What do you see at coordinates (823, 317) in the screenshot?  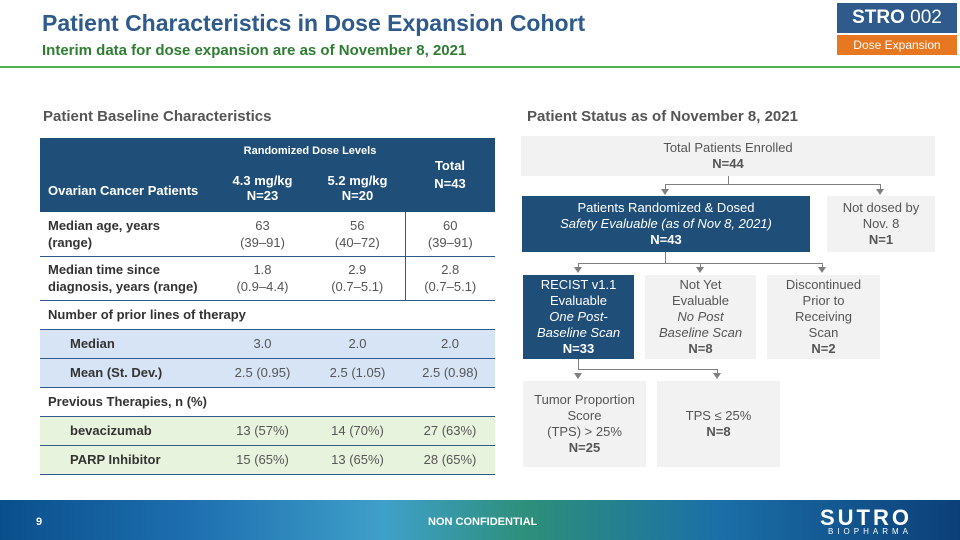 I see `discontinued-box: Discontinued Prior to Receiving Scan N=2` at bounding box center [823, 317].